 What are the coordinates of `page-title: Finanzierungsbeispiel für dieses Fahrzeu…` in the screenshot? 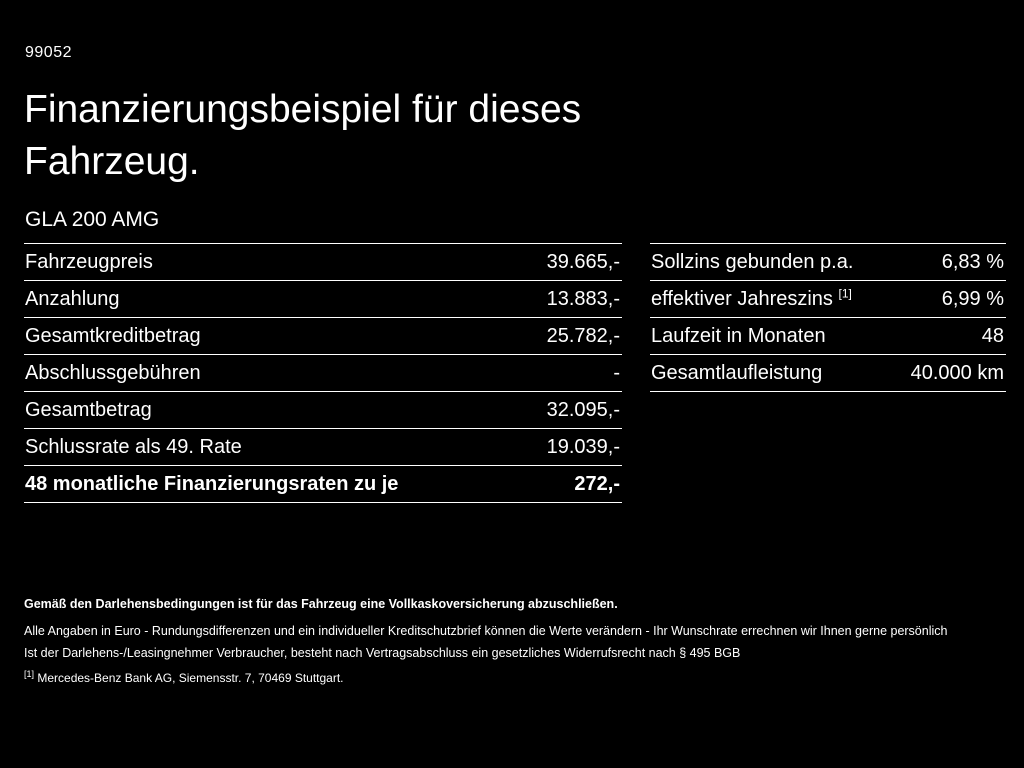 It's located at (302, 136).